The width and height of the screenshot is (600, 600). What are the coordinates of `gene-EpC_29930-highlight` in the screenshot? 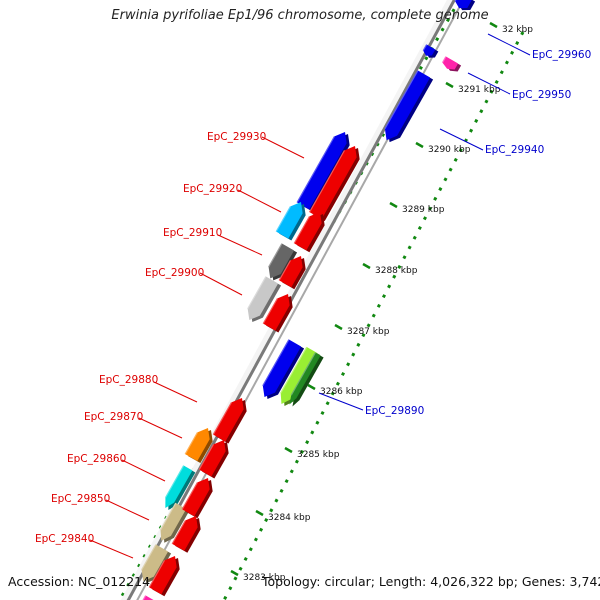 It's located at (315, 169).